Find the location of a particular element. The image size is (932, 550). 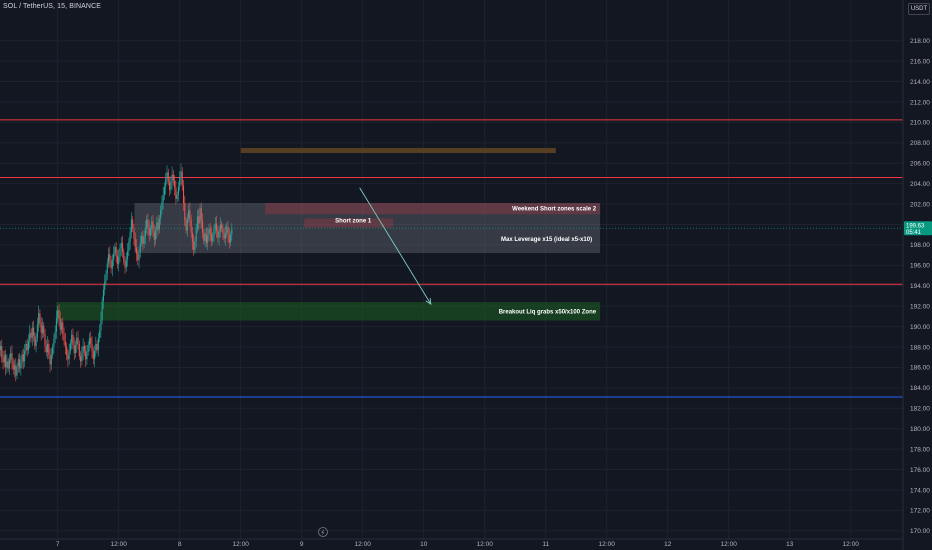

projection-arrow is located at coordinates (395, 246).